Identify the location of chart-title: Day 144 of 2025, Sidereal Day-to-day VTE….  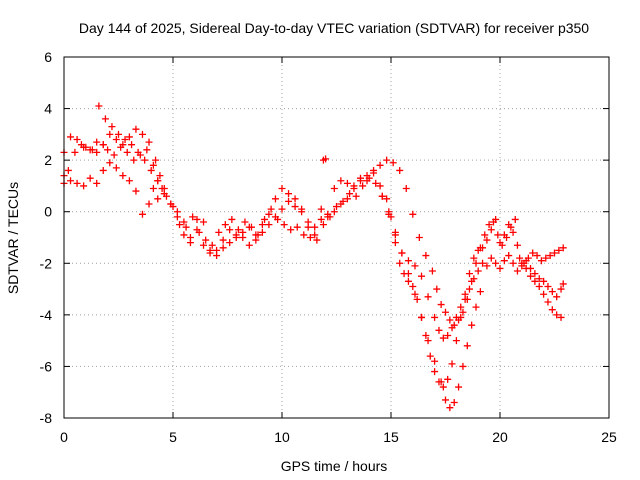
(334, 28).